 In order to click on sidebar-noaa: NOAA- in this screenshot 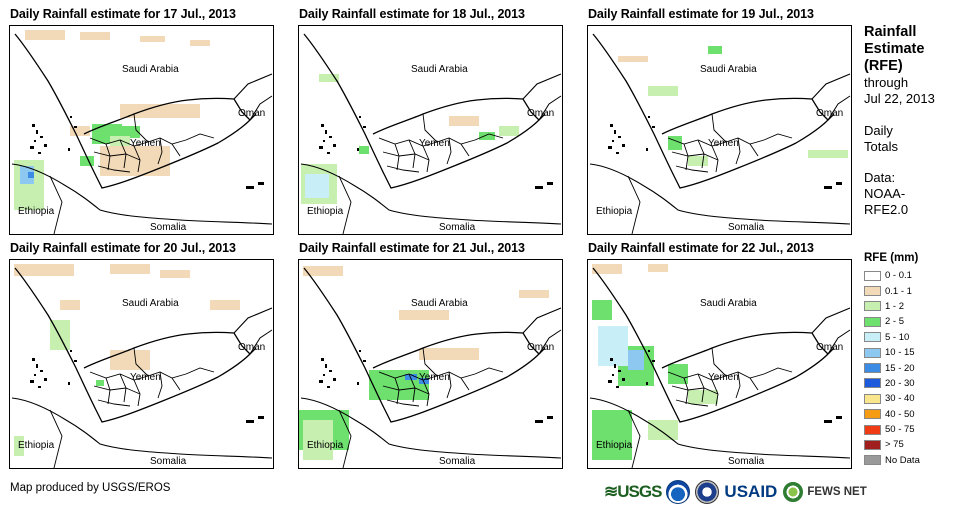, I will do `click(885, 193)`.